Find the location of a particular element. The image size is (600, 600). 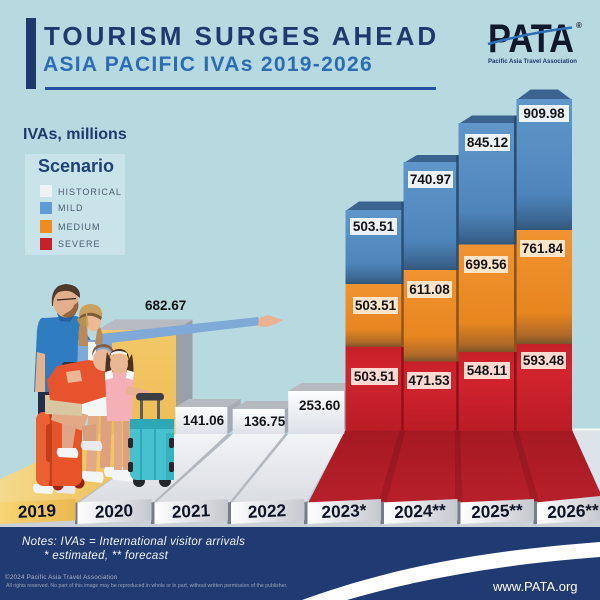

svg-text: 2024** is located at coordinates (420, 511).